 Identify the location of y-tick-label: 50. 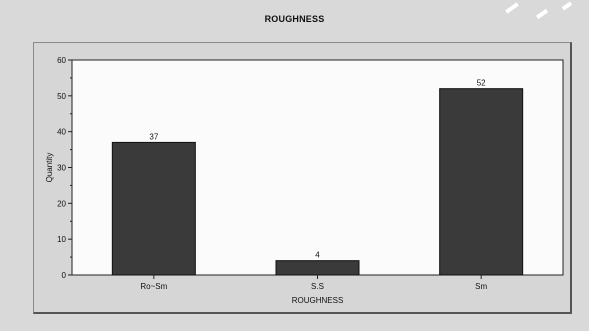
(61, 96).